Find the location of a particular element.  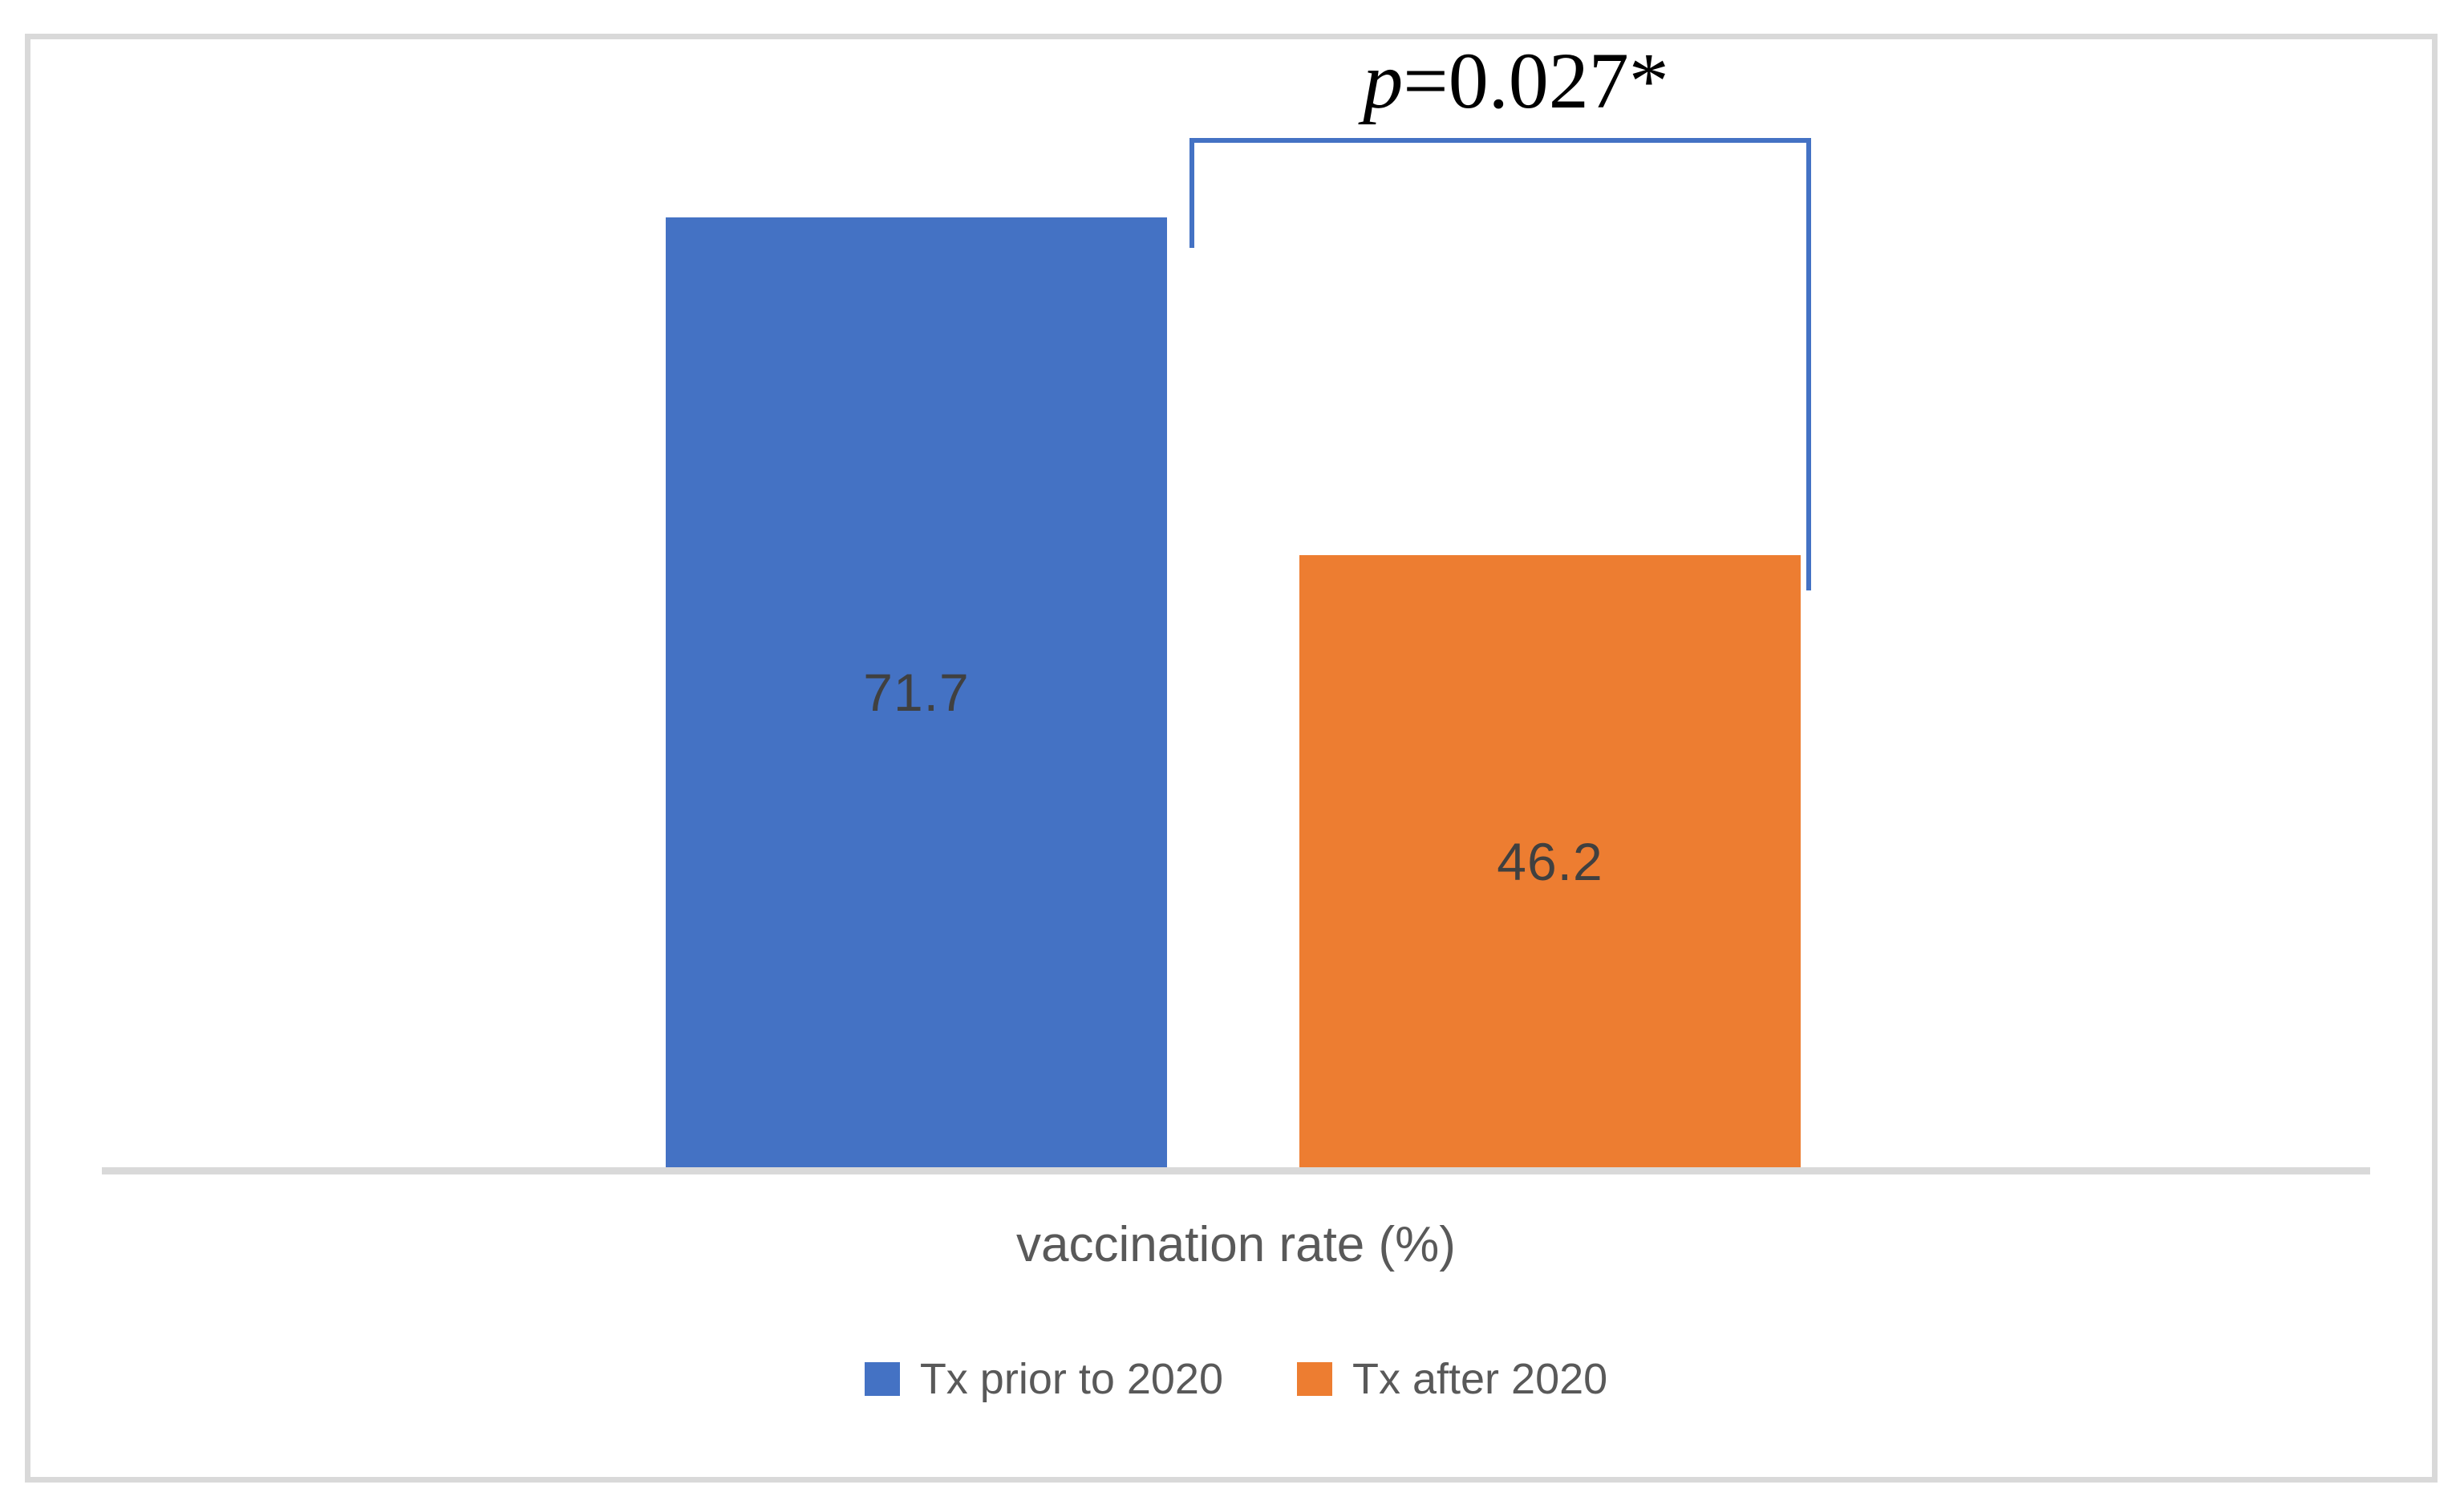

legend-label: Tx prior to 2020 is located at coordinates (1071, 1379).